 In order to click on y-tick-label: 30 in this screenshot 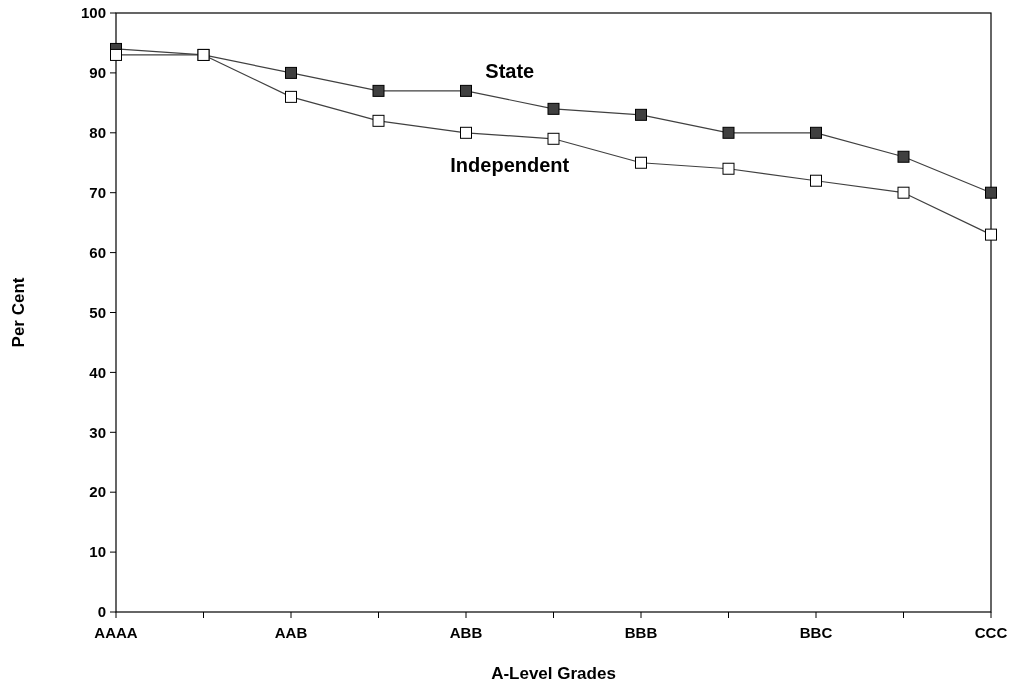, I will do `click(97, 432)`.